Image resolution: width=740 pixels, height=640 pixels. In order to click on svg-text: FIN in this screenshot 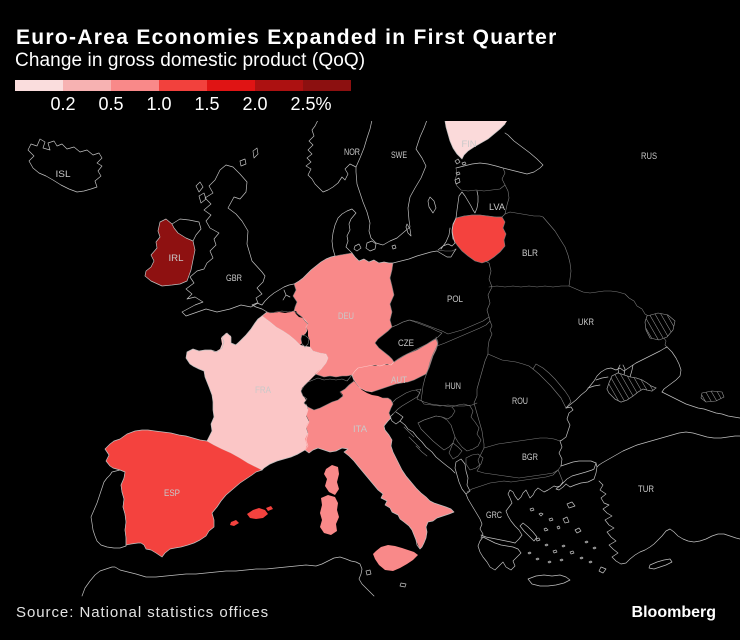, I will do `click(469, 144)`.